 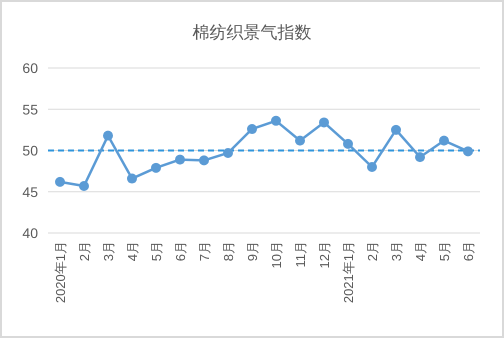 I want to click on x-tick-label: 10月, so click(x=276, y=254).